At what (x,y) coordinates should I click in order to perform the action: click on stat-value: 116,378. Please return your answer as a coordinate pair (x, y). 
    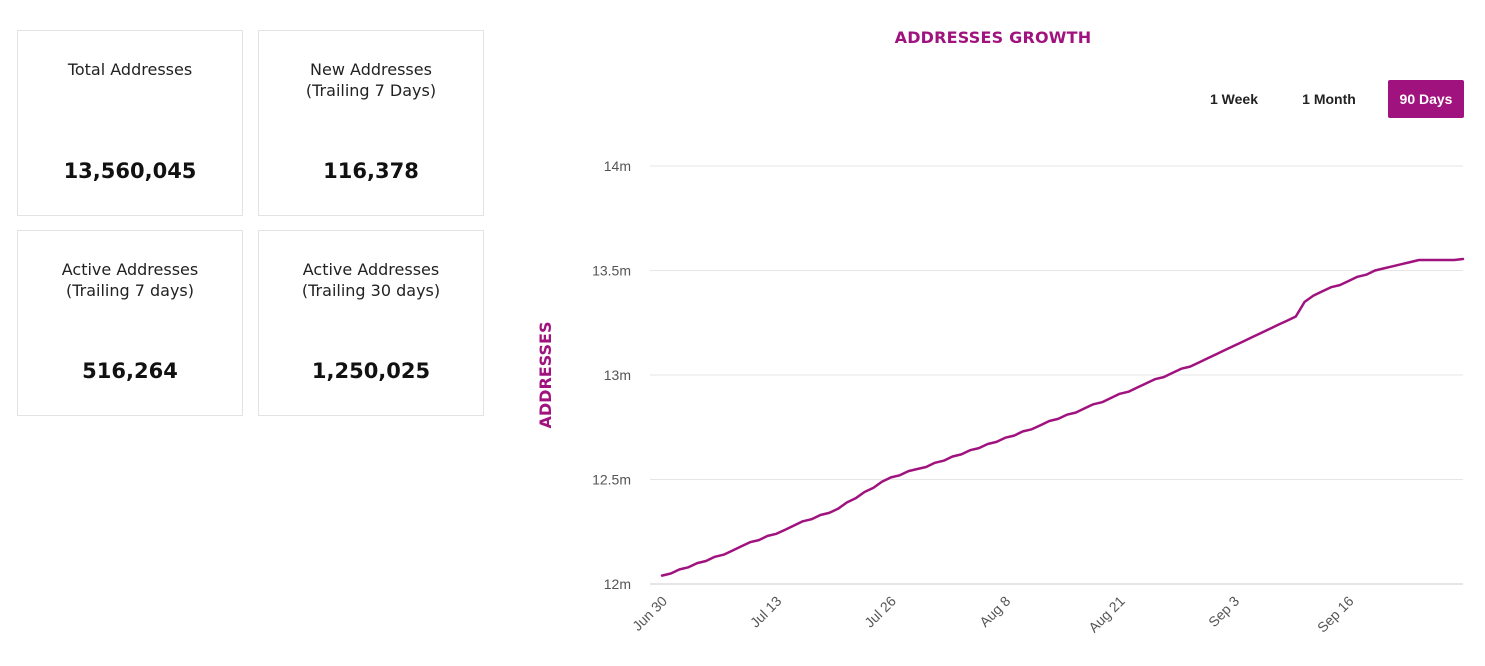
    Looking at the image, I should click on (371, 171).